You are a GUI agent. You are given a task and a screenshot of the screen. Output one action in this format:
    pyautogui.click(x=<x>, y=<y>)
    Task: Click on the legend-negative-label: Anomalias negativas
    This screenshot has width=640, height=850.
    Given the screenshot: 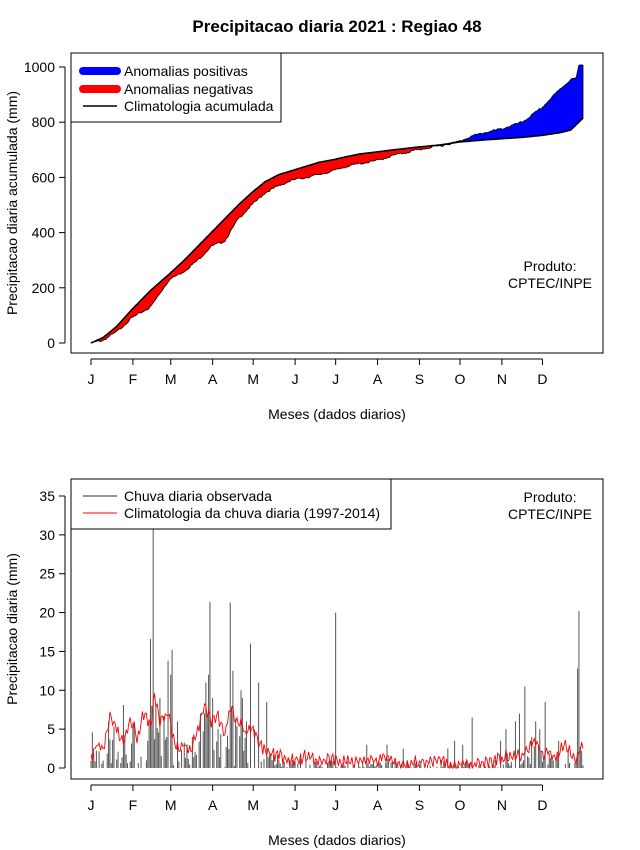 What is the action you would take?
    pyautogui.click(x=188, y=89)
    